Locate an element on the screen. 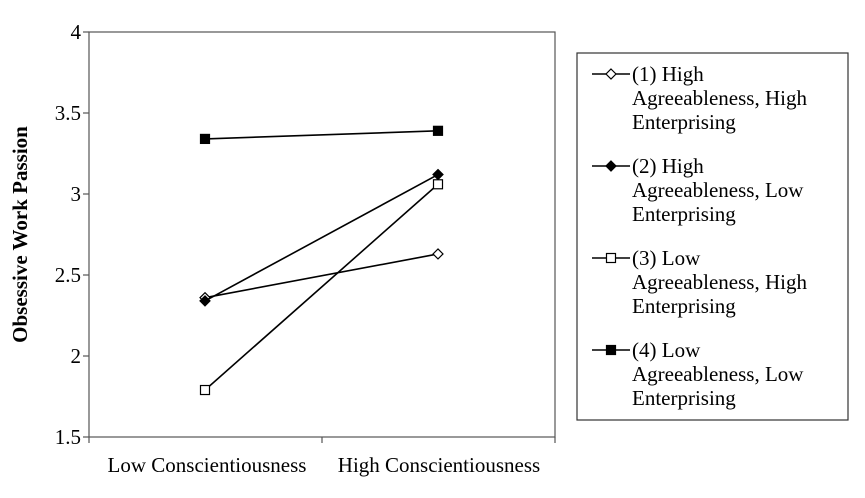  y-axis: 1.5 2 2.5 3 3.5 4 is located at coordinates (72, 234).